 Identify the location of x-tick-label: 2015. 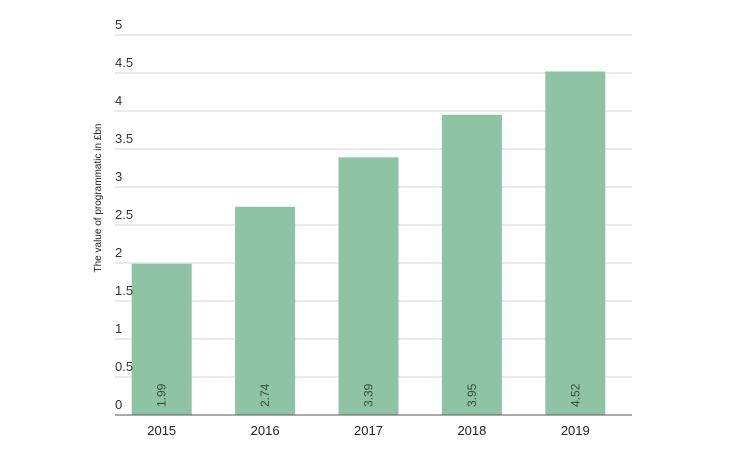
(161, 430).